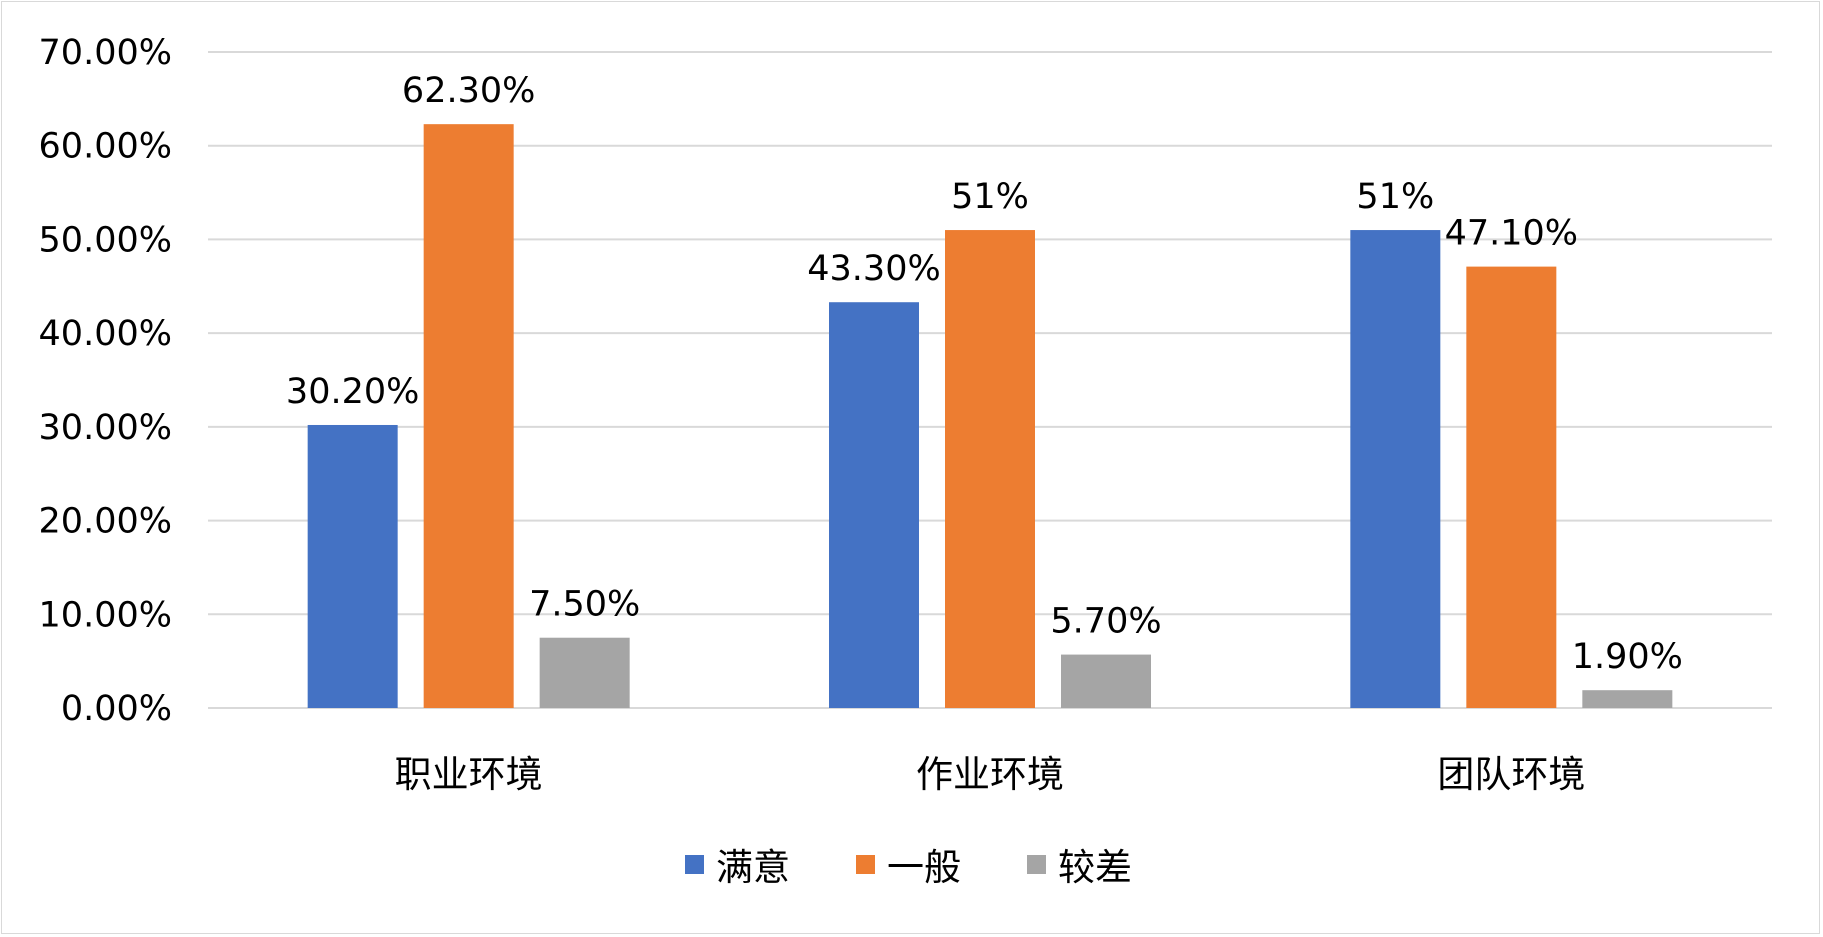 The image size is (1823, 937). Describe the element at coordinates (105, 615) in the screenshot. I see `y-tick-label: 10.00%` at that location.